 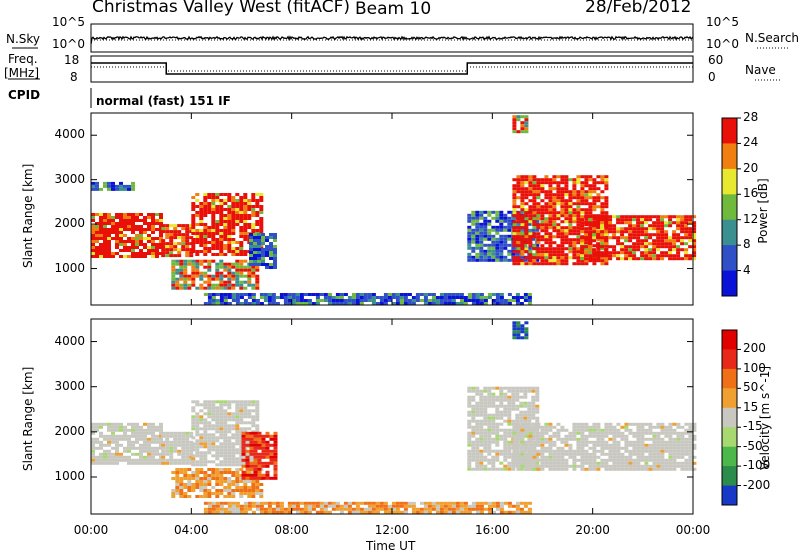 I want to click on time-tick-label: 00:00, so click(x=693, y=530).